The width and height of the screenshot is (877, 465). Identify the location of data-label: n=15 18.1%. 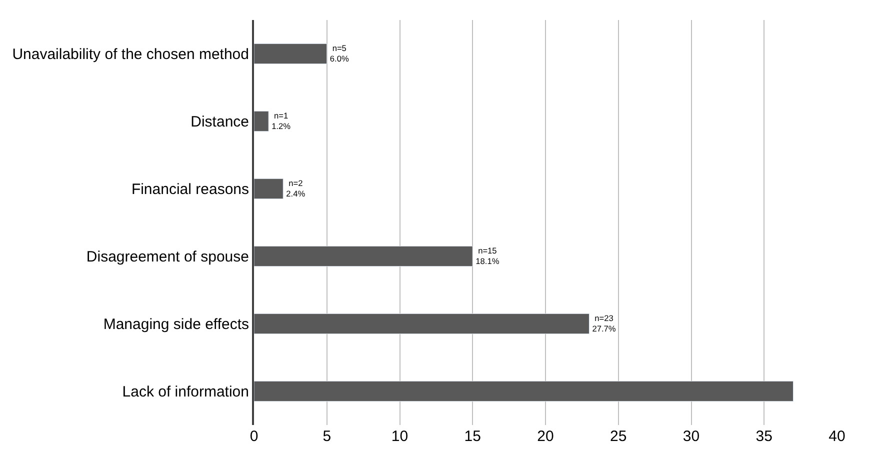
(488, 255).